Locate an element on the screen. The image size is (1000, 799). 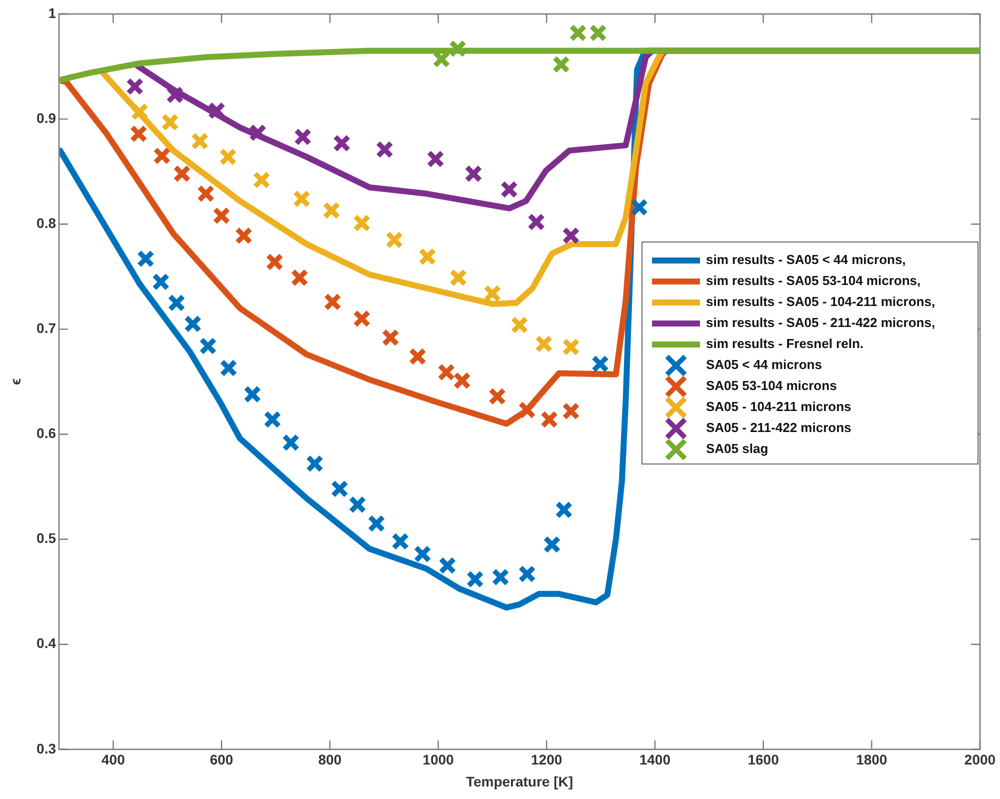
y-tick-label: 0.6 is located at coordinates (46, 433).